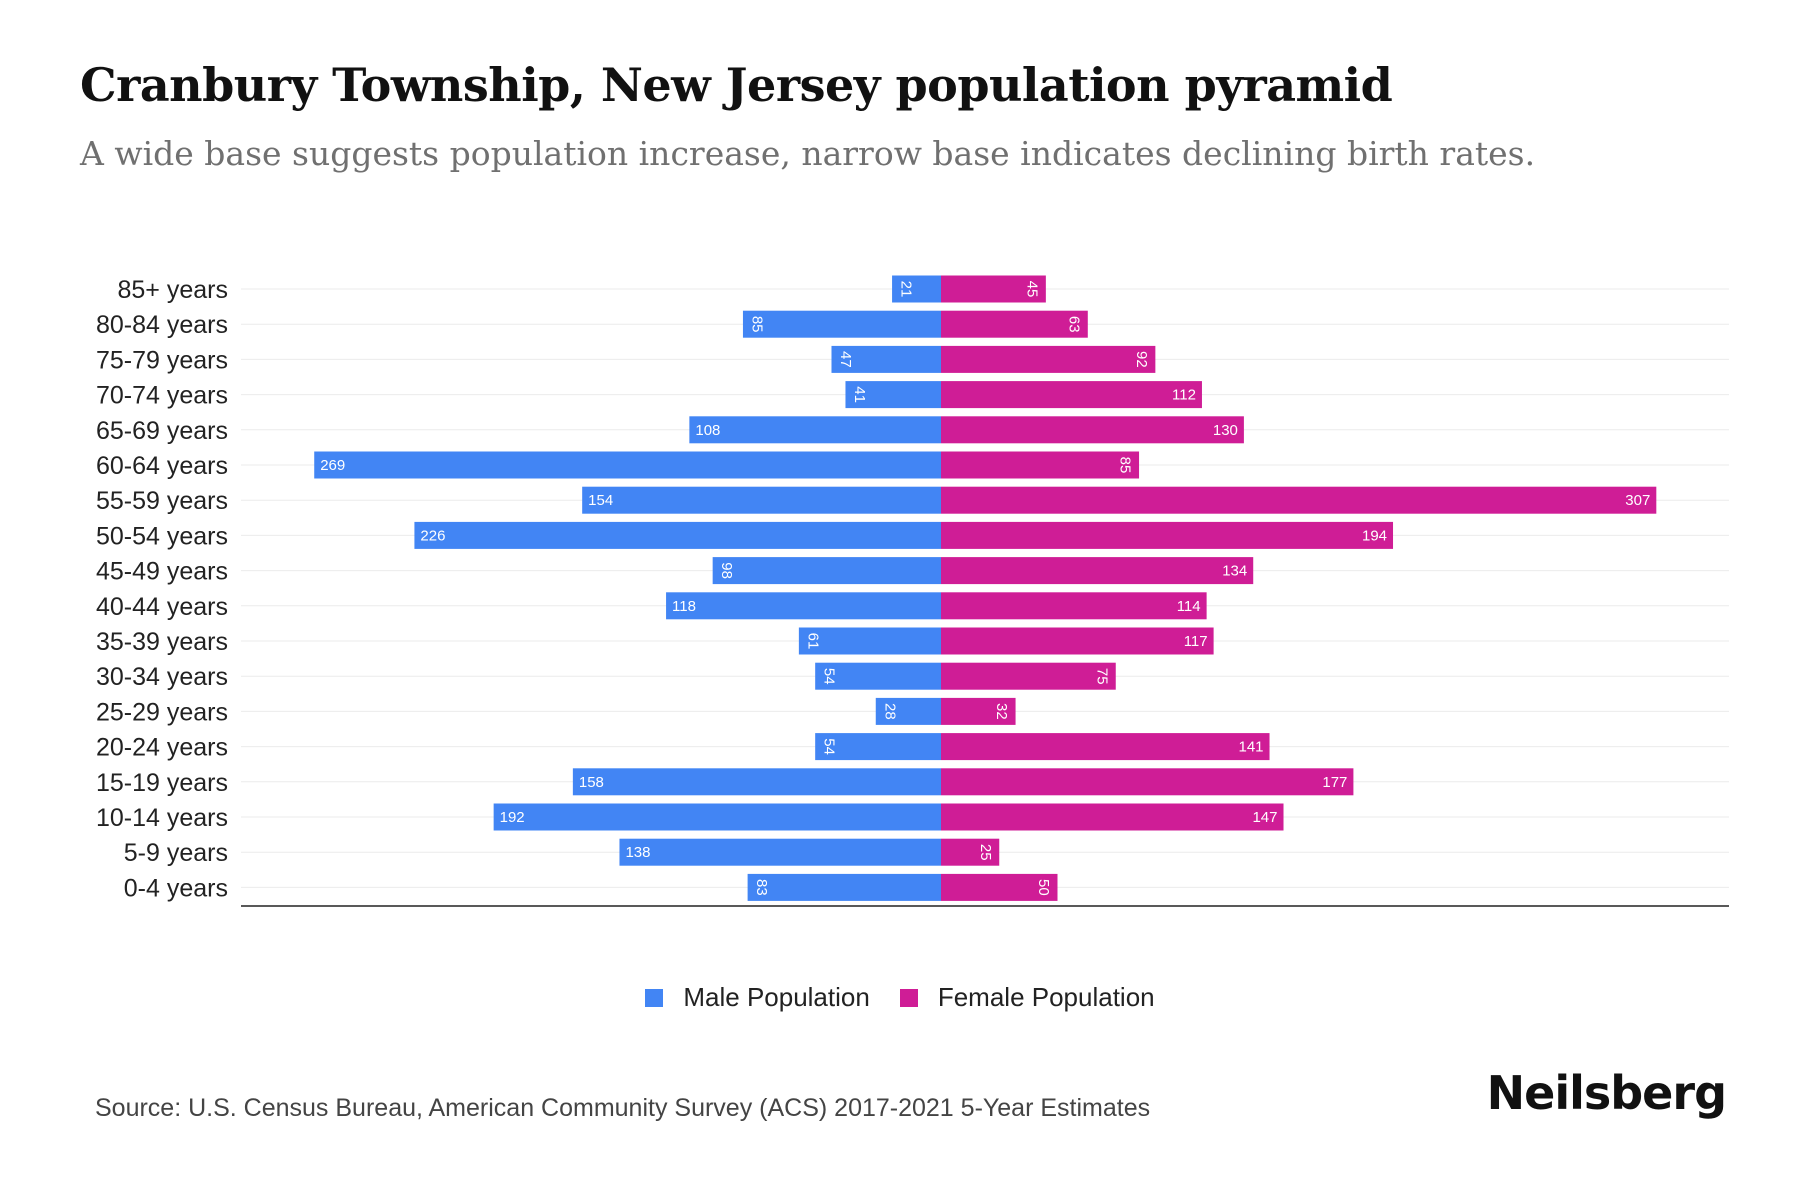 This screenshot has height=1200, width=1800. Describe the element at coordinates (1167, 535) in the screenshot. I see `bar-female-50-54-years` at that location.